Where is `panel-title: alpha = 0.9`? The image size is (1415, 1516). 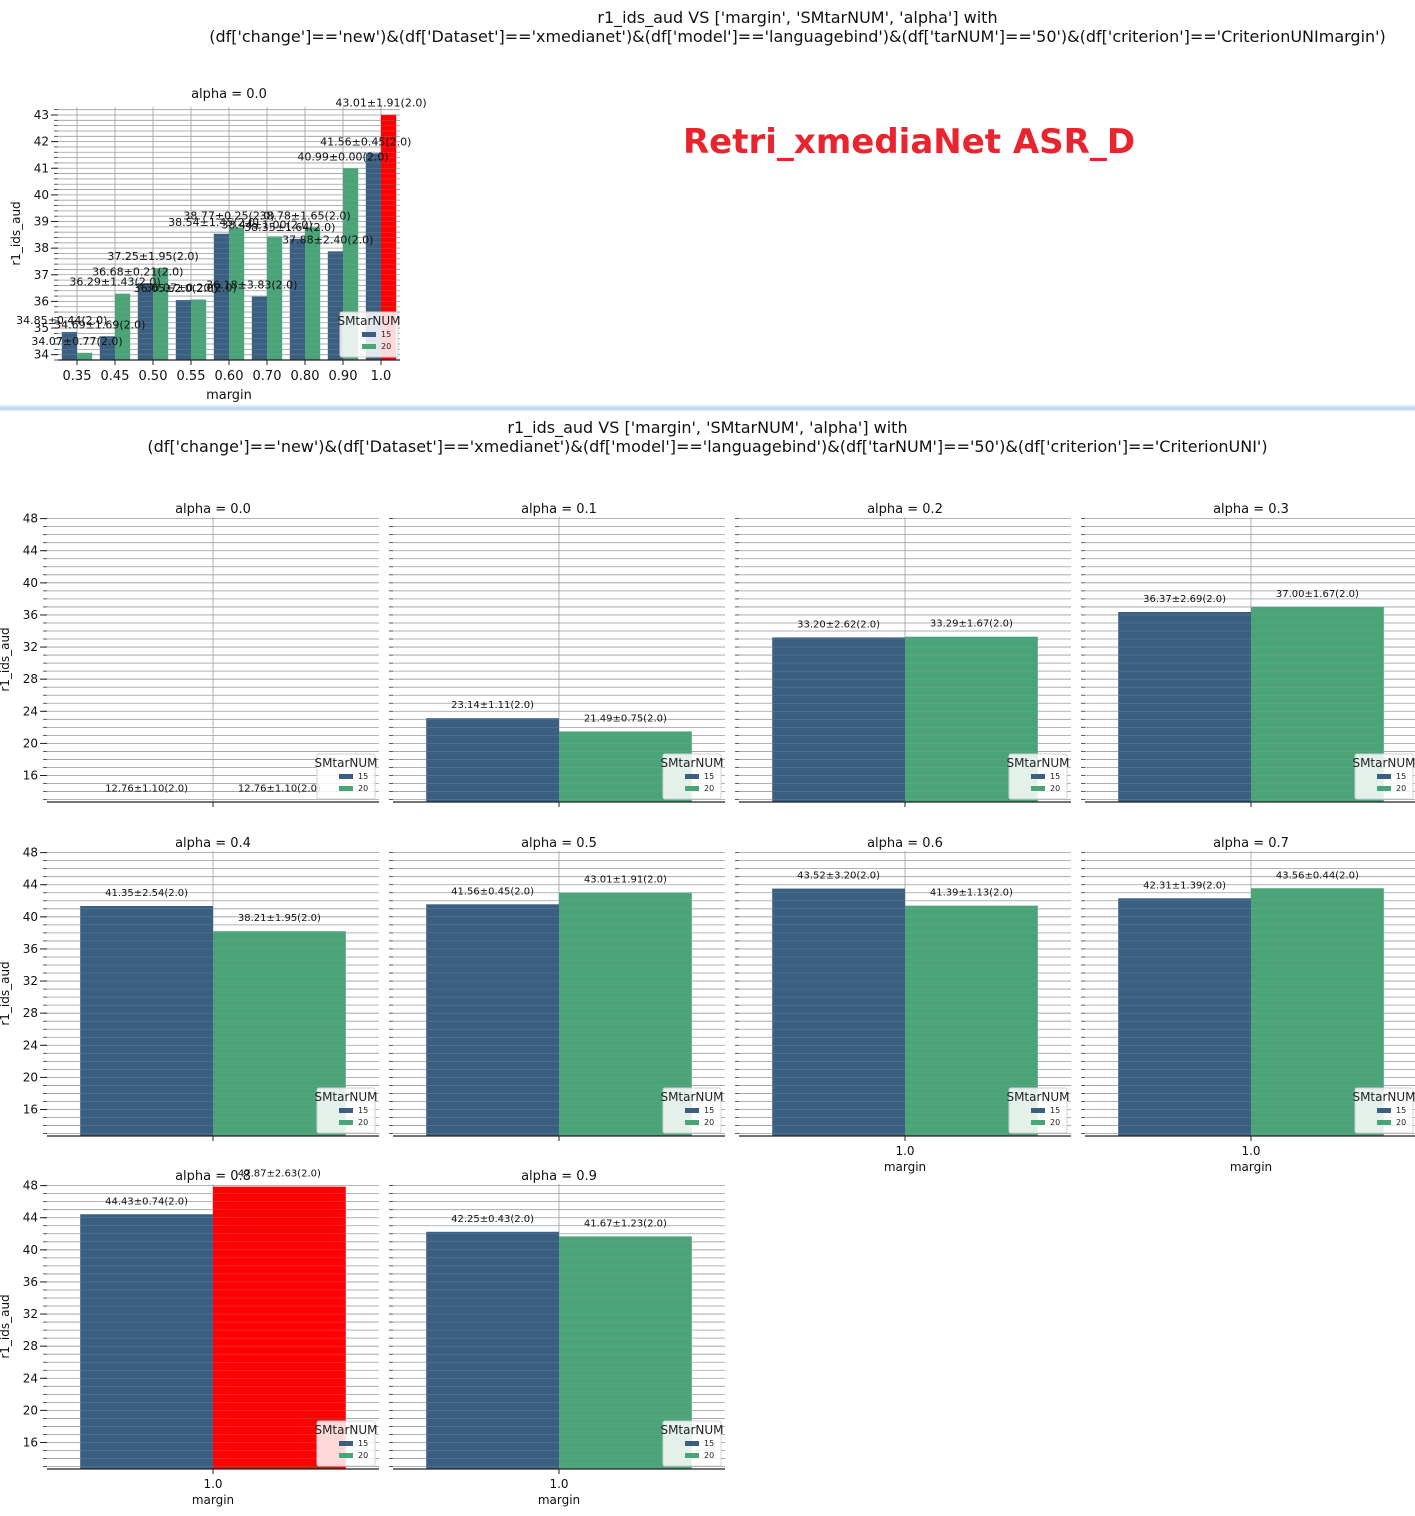 panel-title: alpha = 0.9 is located at coordinates (559, 1176).